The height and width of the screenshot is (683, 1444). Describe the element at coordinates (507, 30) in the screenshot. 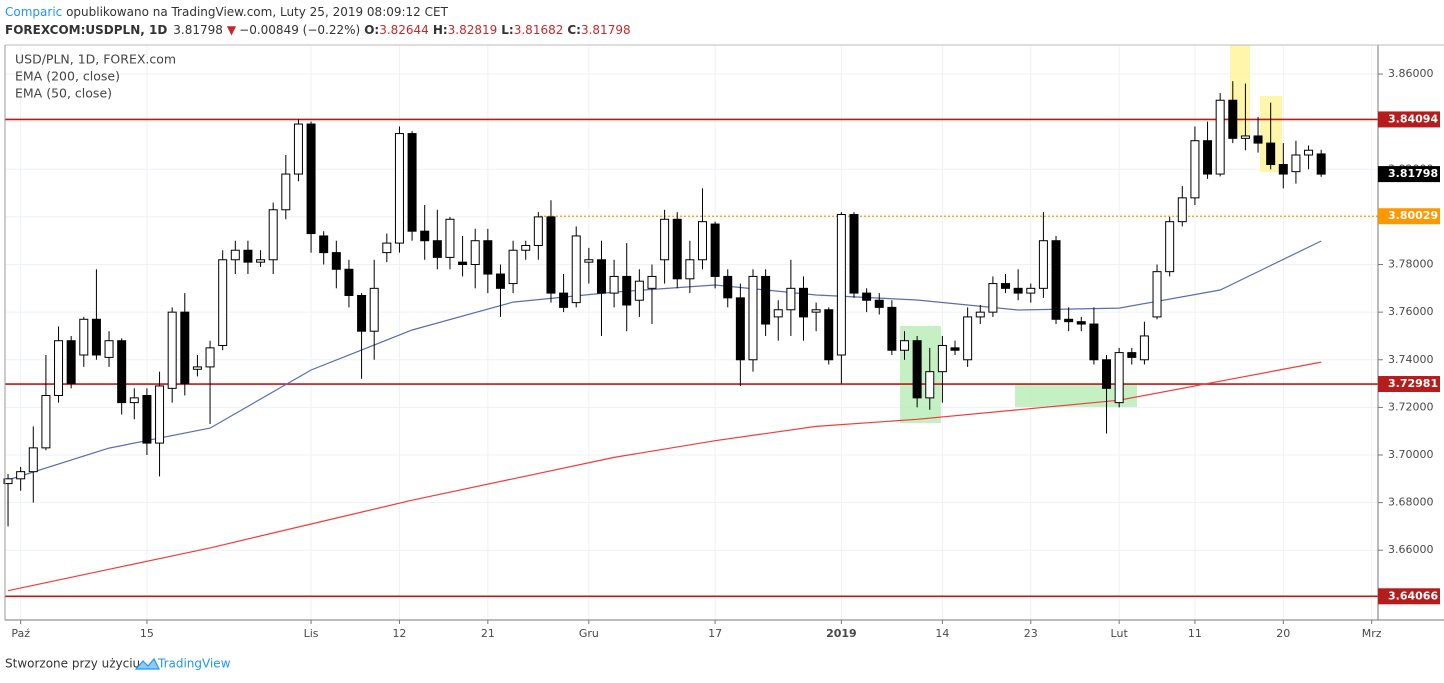

I see `l-label: L:` at that location.